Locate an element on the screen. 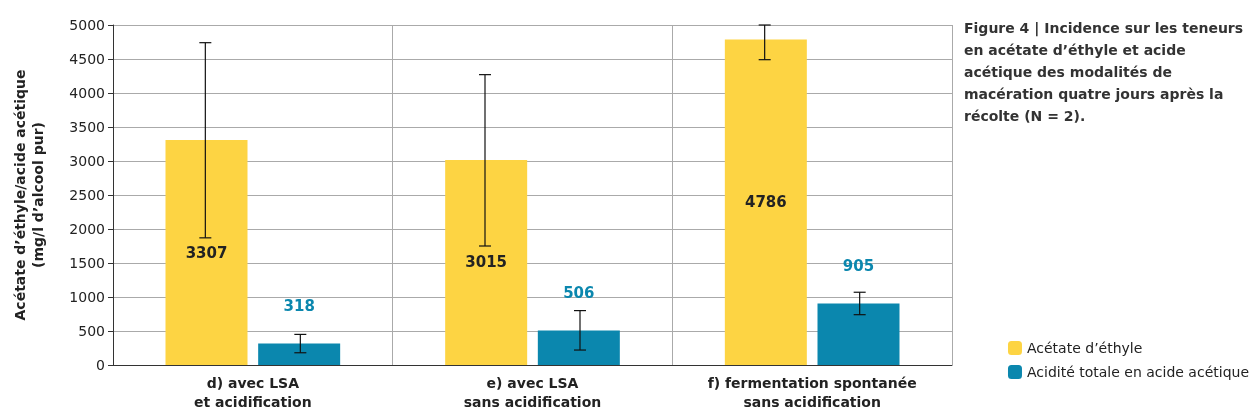 The image size is (1256, 416). y-tick-label: 0 is located at coordinates (100, 365).